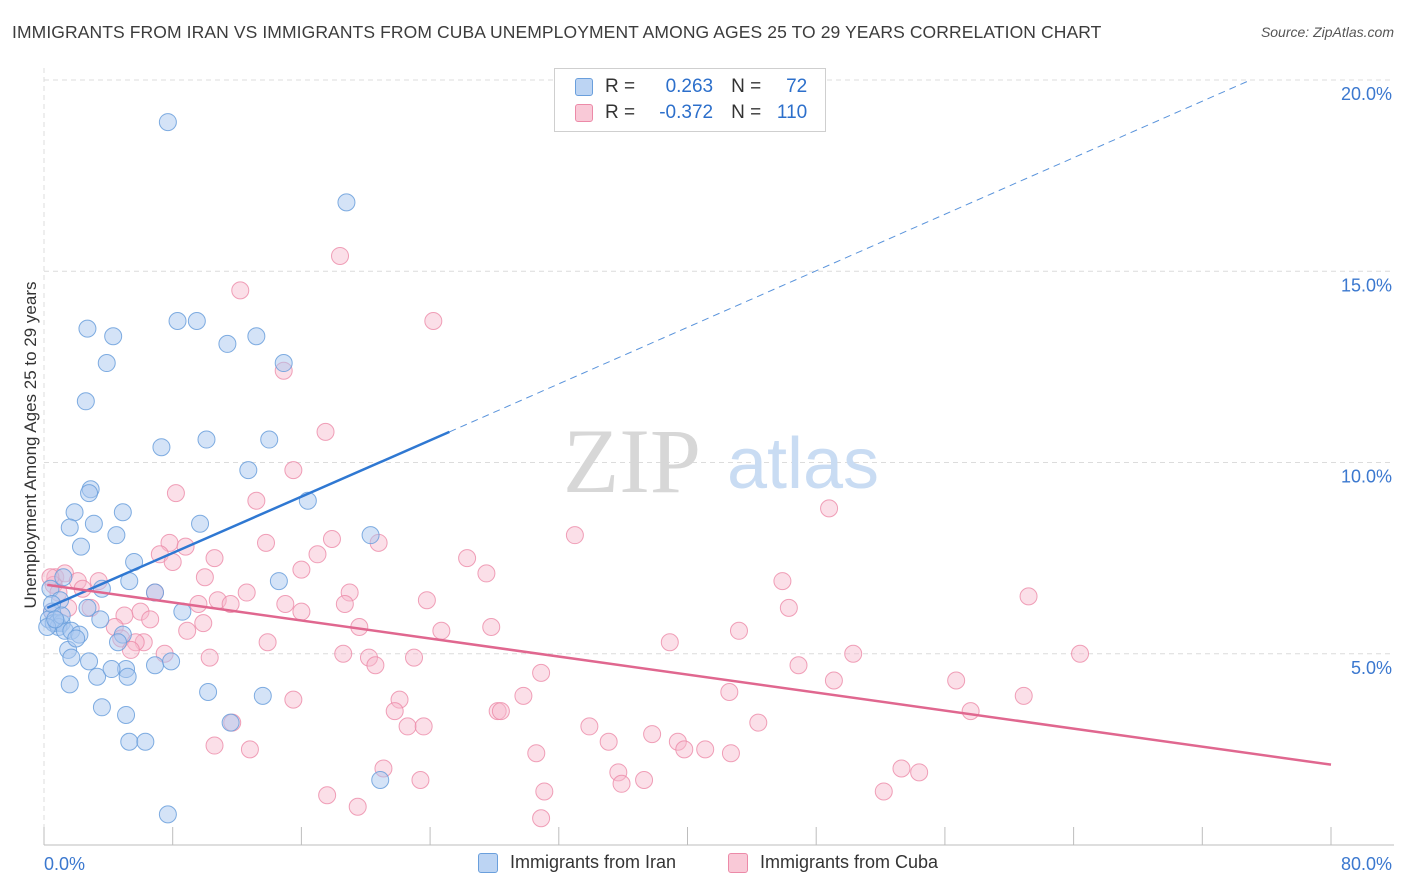 The height and width of the screenshot is (892, 1406). What do you see at coordinates (686, 112) in the screenshot?
I see `cuba-r-value: -0.372` at bounding box center [686, 112].